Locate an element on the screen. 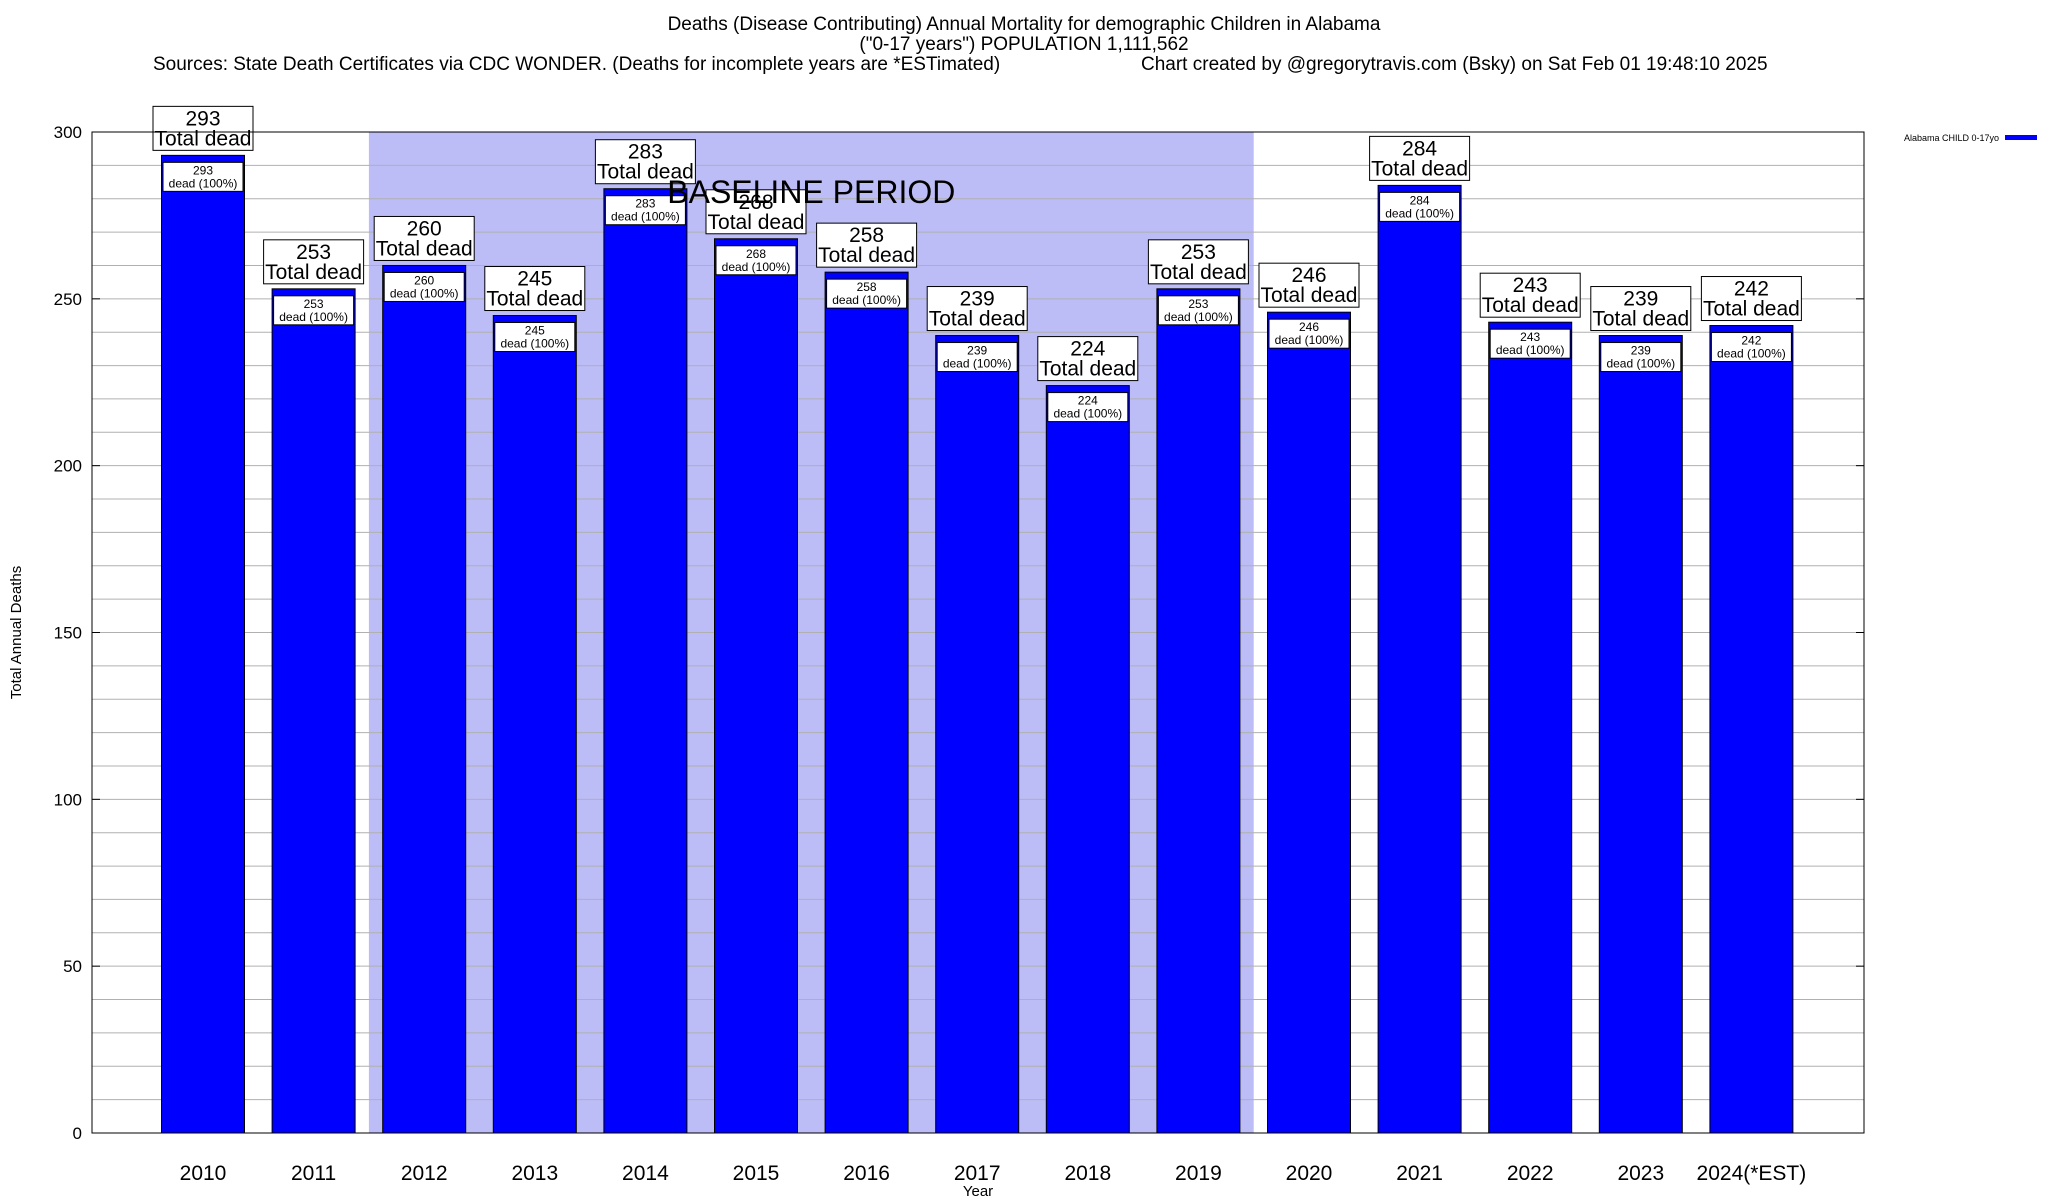 This screenshot has width=2048, height=1200. y-tick-label: 100 is located at coordinates (68, 799).